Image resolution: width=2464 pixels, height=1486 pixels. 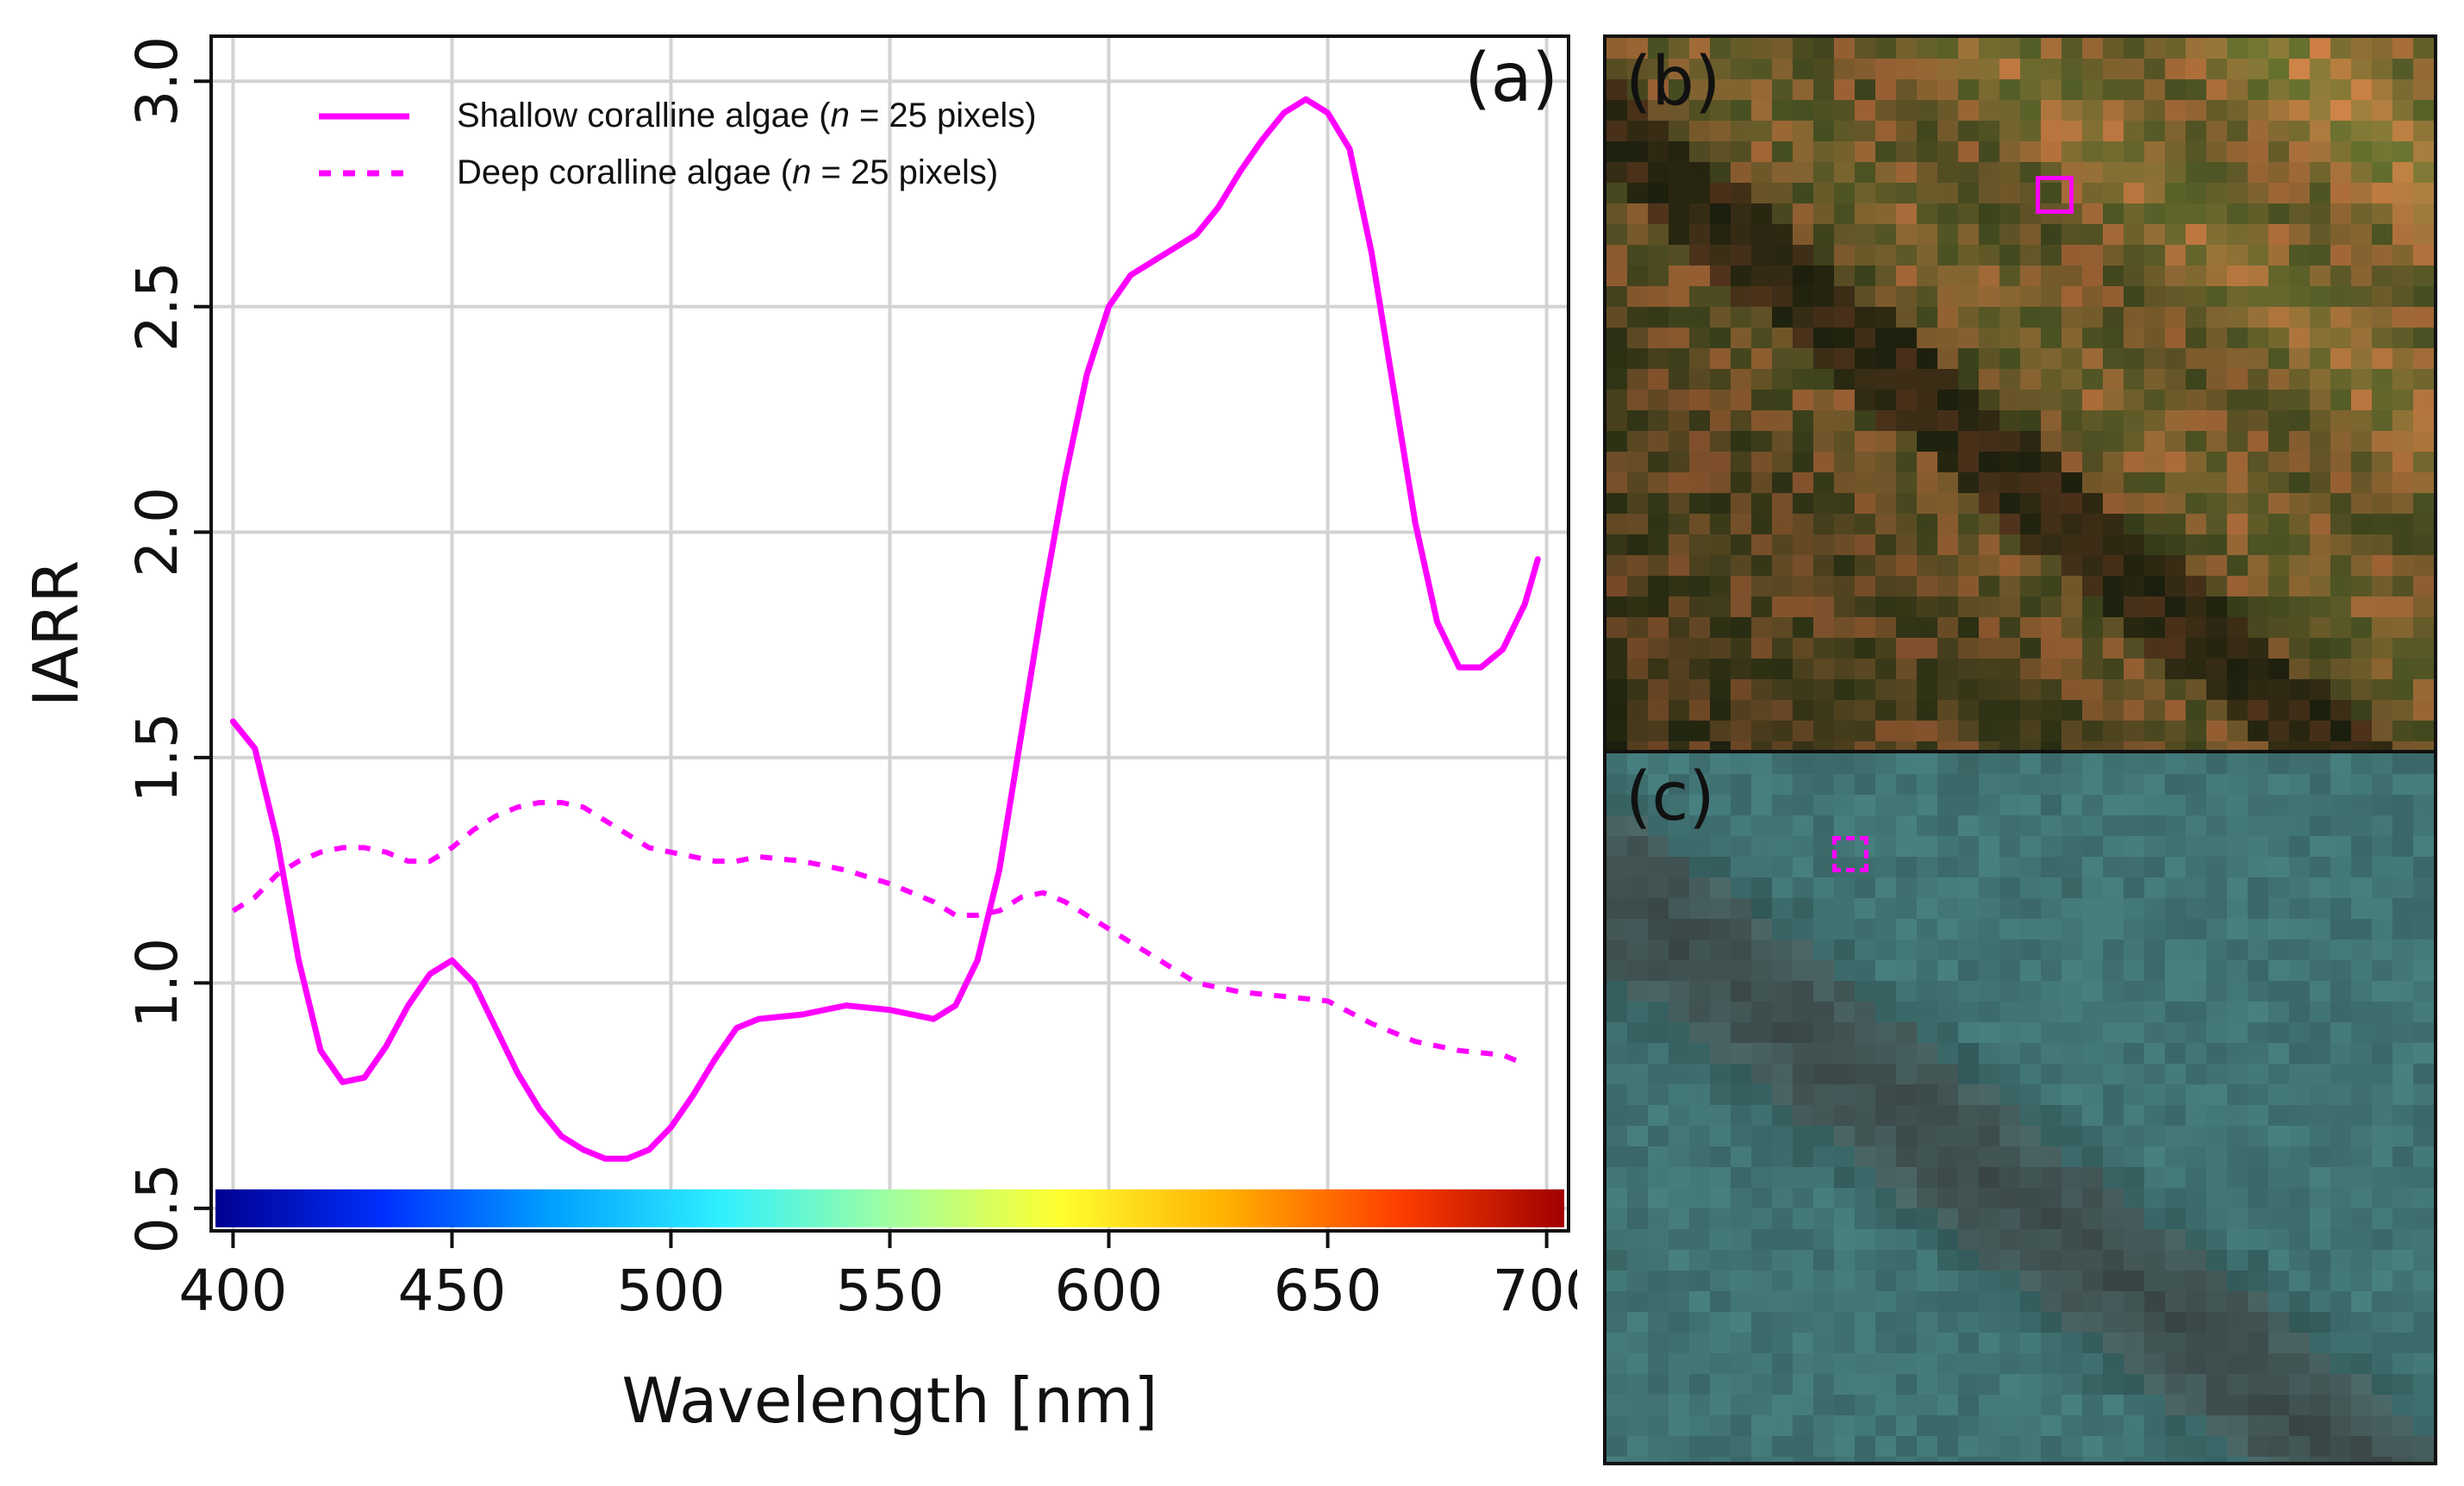 I want to click on y-tick-label-5: 3.0, so click(x=157, y=81).